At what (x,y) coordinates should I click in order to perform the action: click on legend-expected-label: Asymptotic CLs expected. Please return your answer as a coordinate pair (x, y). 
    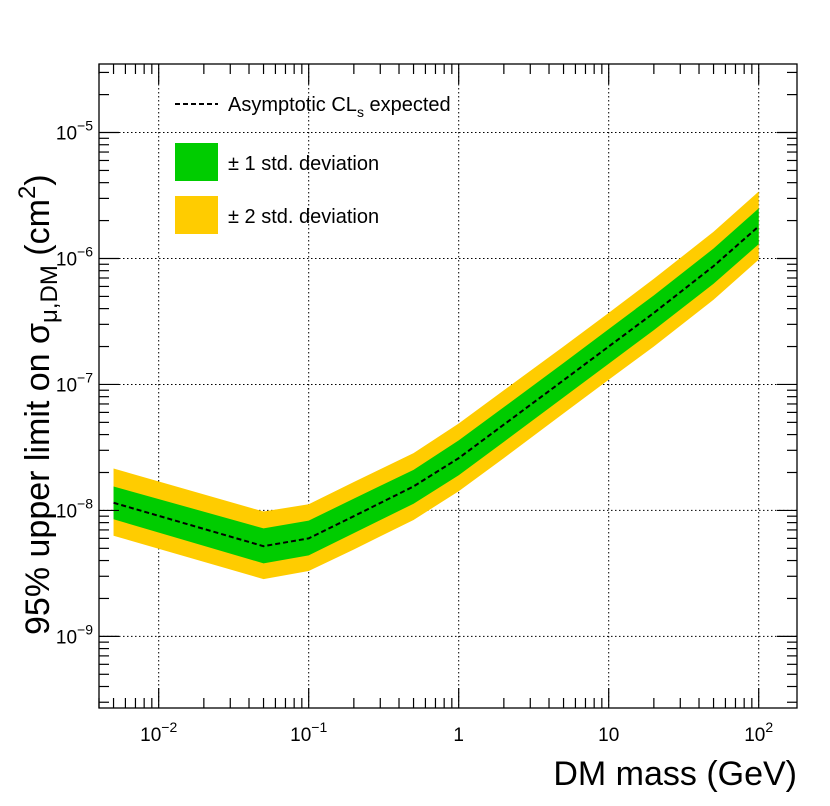
    Looking at the image, I should click on (339, 107).